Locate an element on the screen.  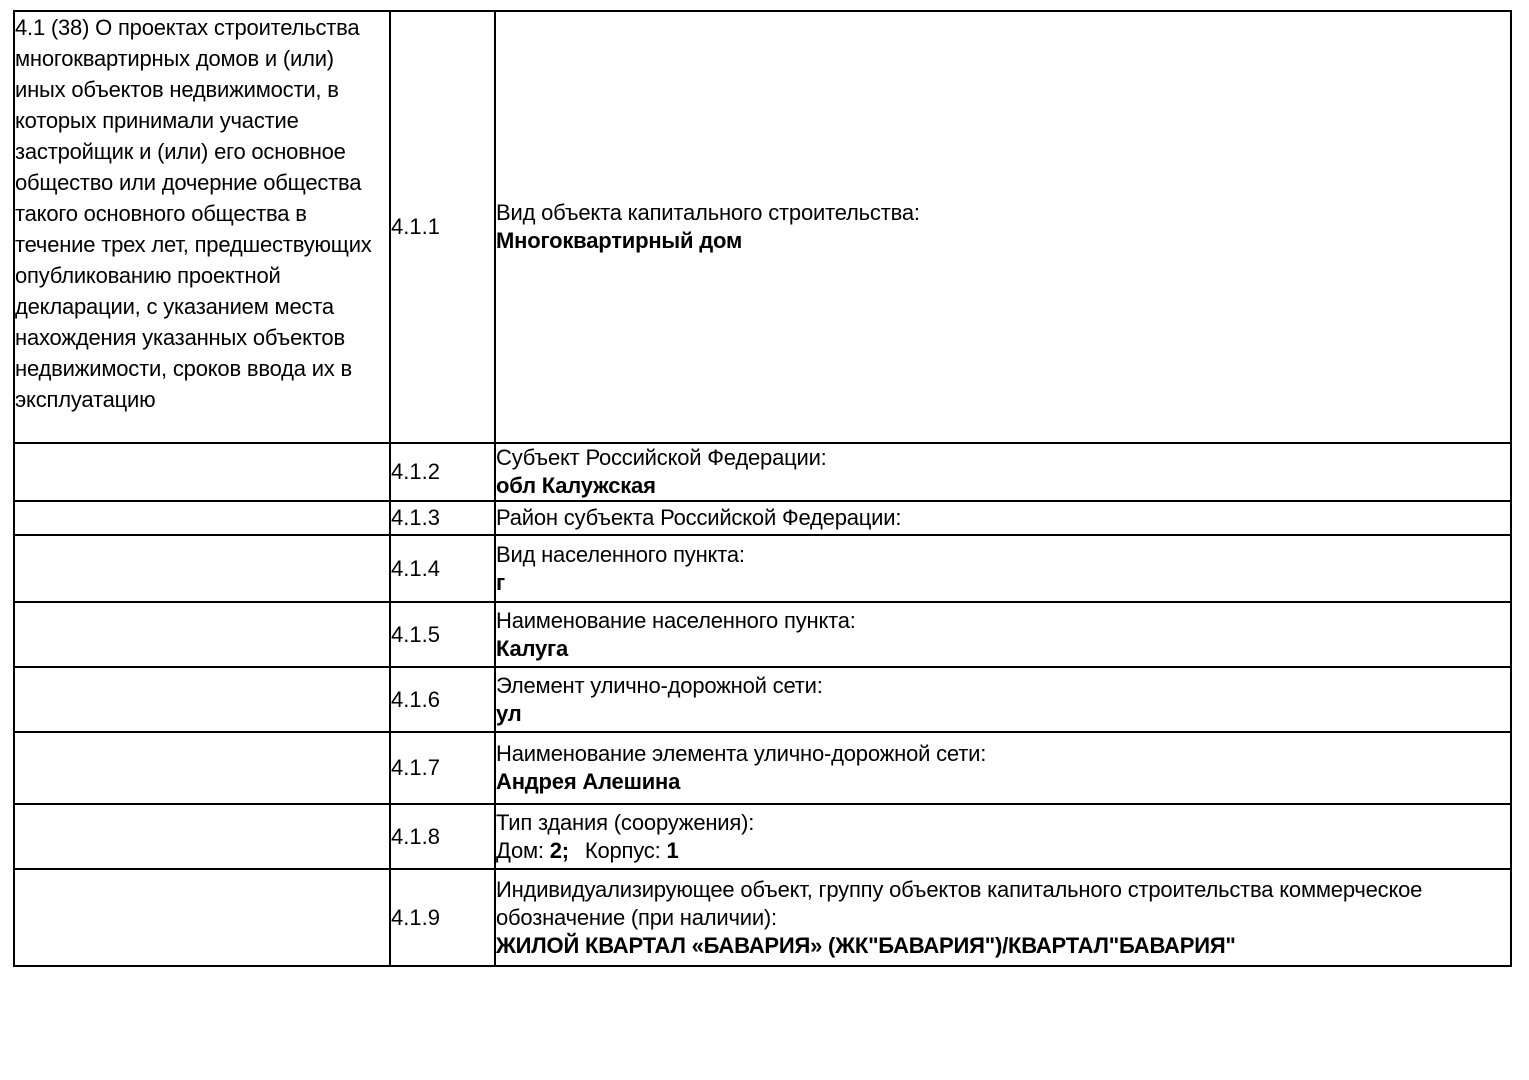
field-value: Калуга is located at coordinates (532, 648).